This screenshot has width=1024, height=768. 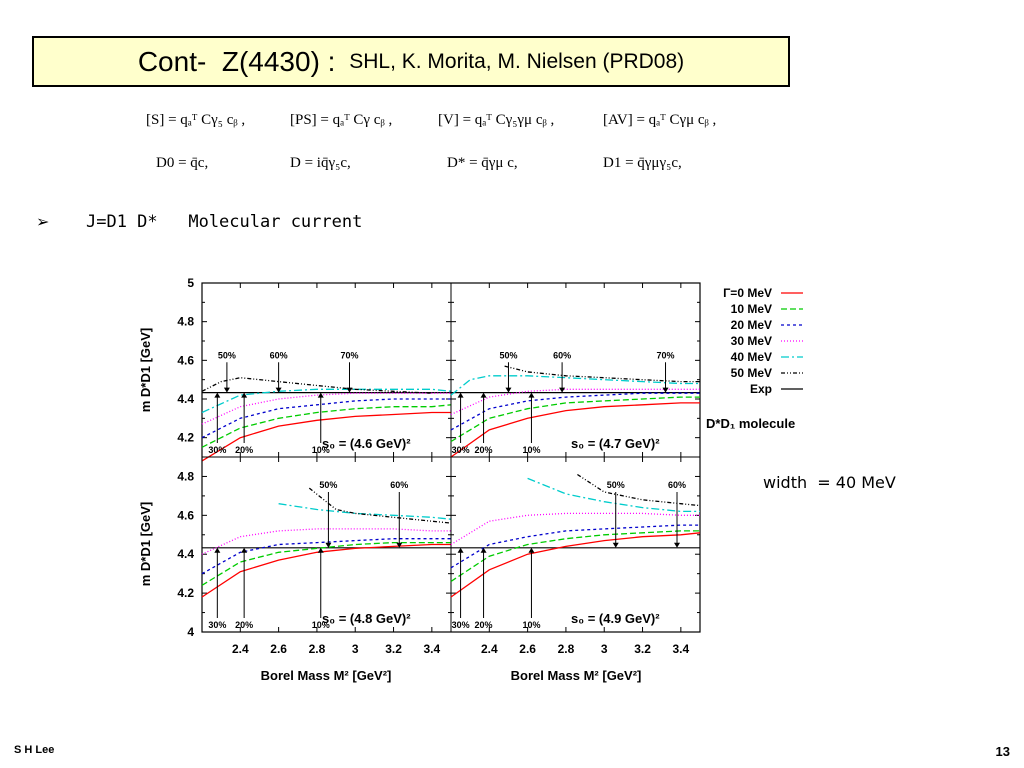 What do you see at coordinates (751, 373) in the screenshot?
I see `legend-label: 50 MeV` at bounding box center [751, 373].